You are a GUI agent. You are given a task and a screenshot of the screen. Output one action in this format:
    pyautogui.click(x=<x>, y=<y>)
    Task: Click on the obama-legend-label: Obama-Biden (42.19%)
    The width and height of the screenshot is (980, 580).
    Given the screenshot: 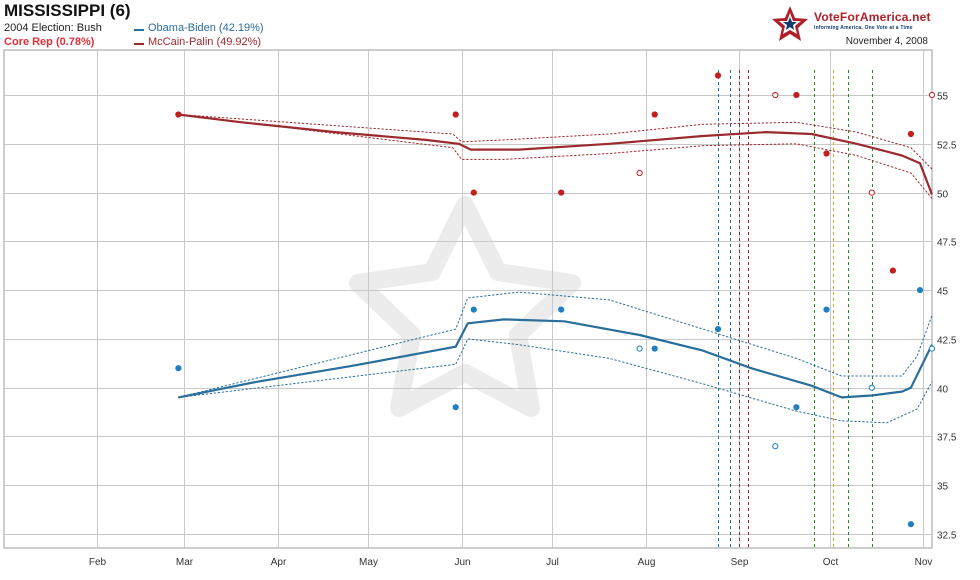 What is the action you would take?
    pyautogui.click(x=206, y=28)
    